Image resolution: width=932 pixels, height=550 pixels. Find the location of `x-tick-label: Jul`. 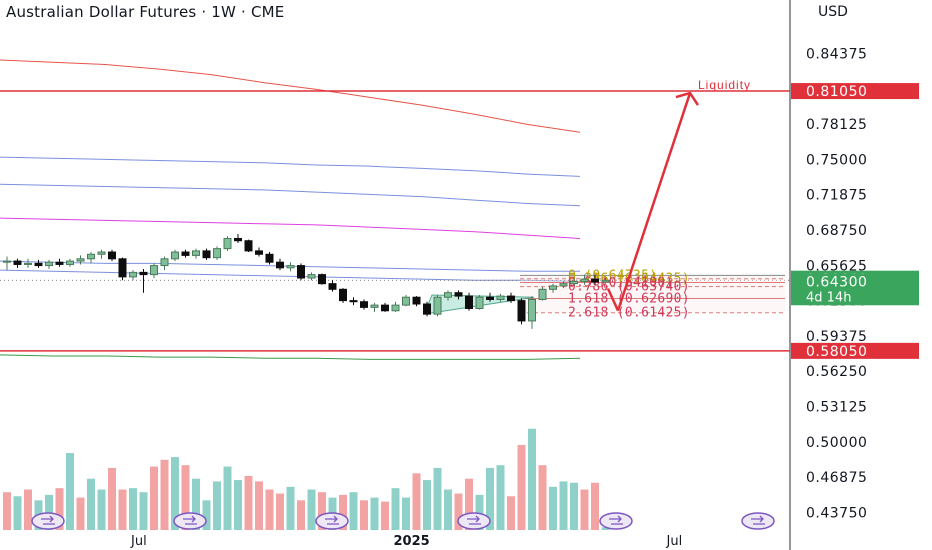

x-tick-label: Jul is located at coordinates (674, 541).